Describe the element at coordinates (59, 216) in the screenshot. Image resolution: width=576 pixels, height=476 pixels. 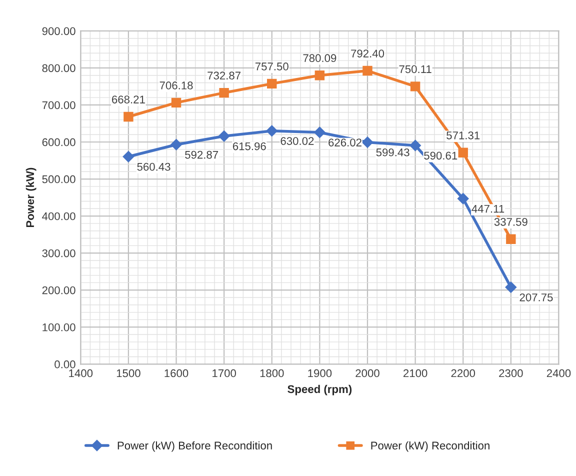
I see `y-tick-label: 400.00` at that location.